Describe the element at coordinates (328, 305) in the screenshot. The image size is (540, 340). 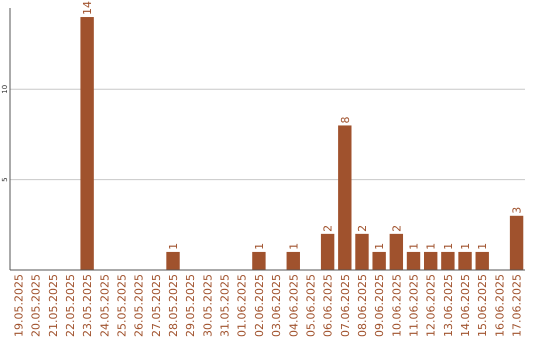
I see `x-tick-label: 06.06.2025` at that location.